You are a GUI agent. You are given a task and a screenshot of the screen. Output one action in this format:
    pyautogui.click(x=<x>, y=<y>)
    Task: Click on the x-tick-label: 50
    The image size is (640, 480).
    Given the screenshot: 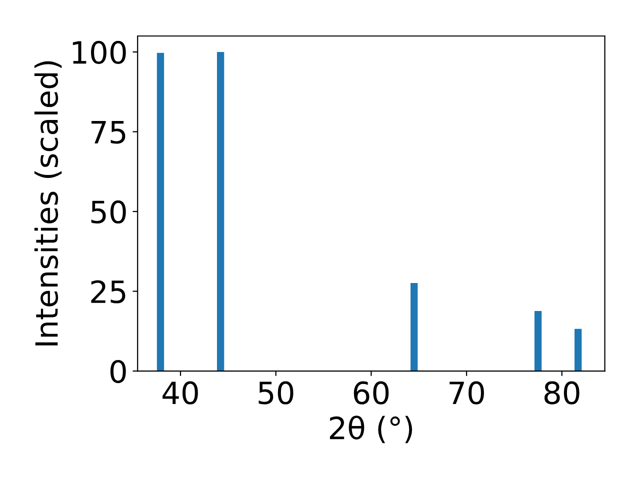 What is the action you would take?
    pyautogui.click(x=276, y=392)
    